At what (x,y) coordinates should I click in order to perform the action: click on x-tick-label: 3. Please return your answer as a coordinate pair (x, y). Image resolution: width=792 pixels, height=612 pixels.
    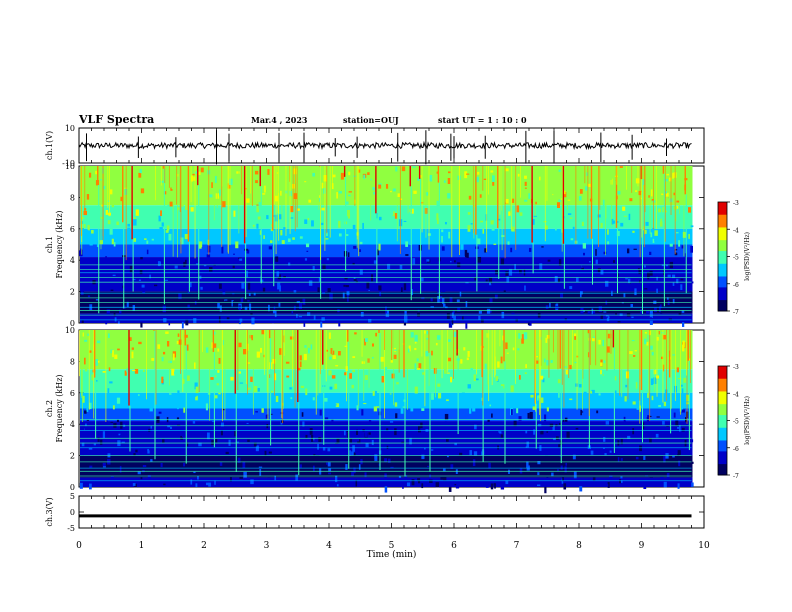
    Looking at the image, I should click on (267, 546).